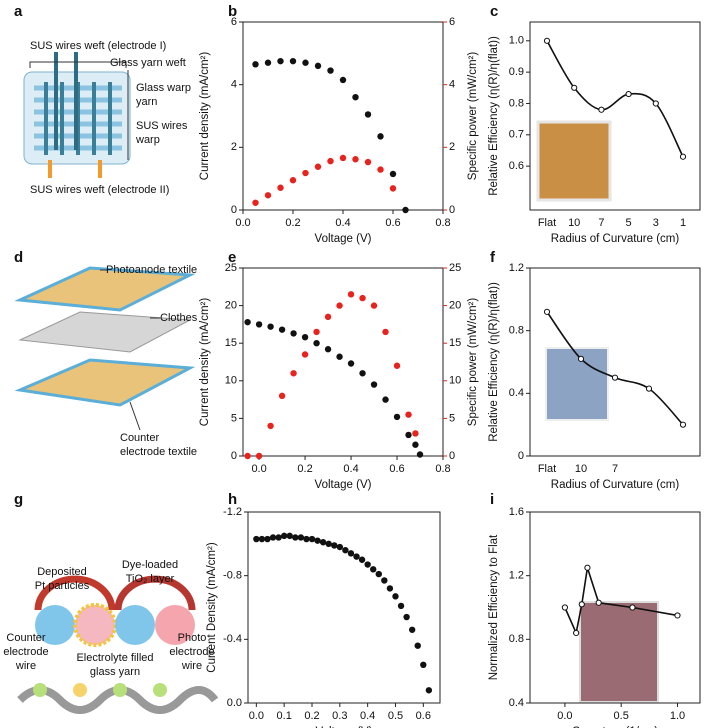 The width and height of the screenshot is (708, 728). I want to click on y-tick-label: 1.0, so click(516, 41).